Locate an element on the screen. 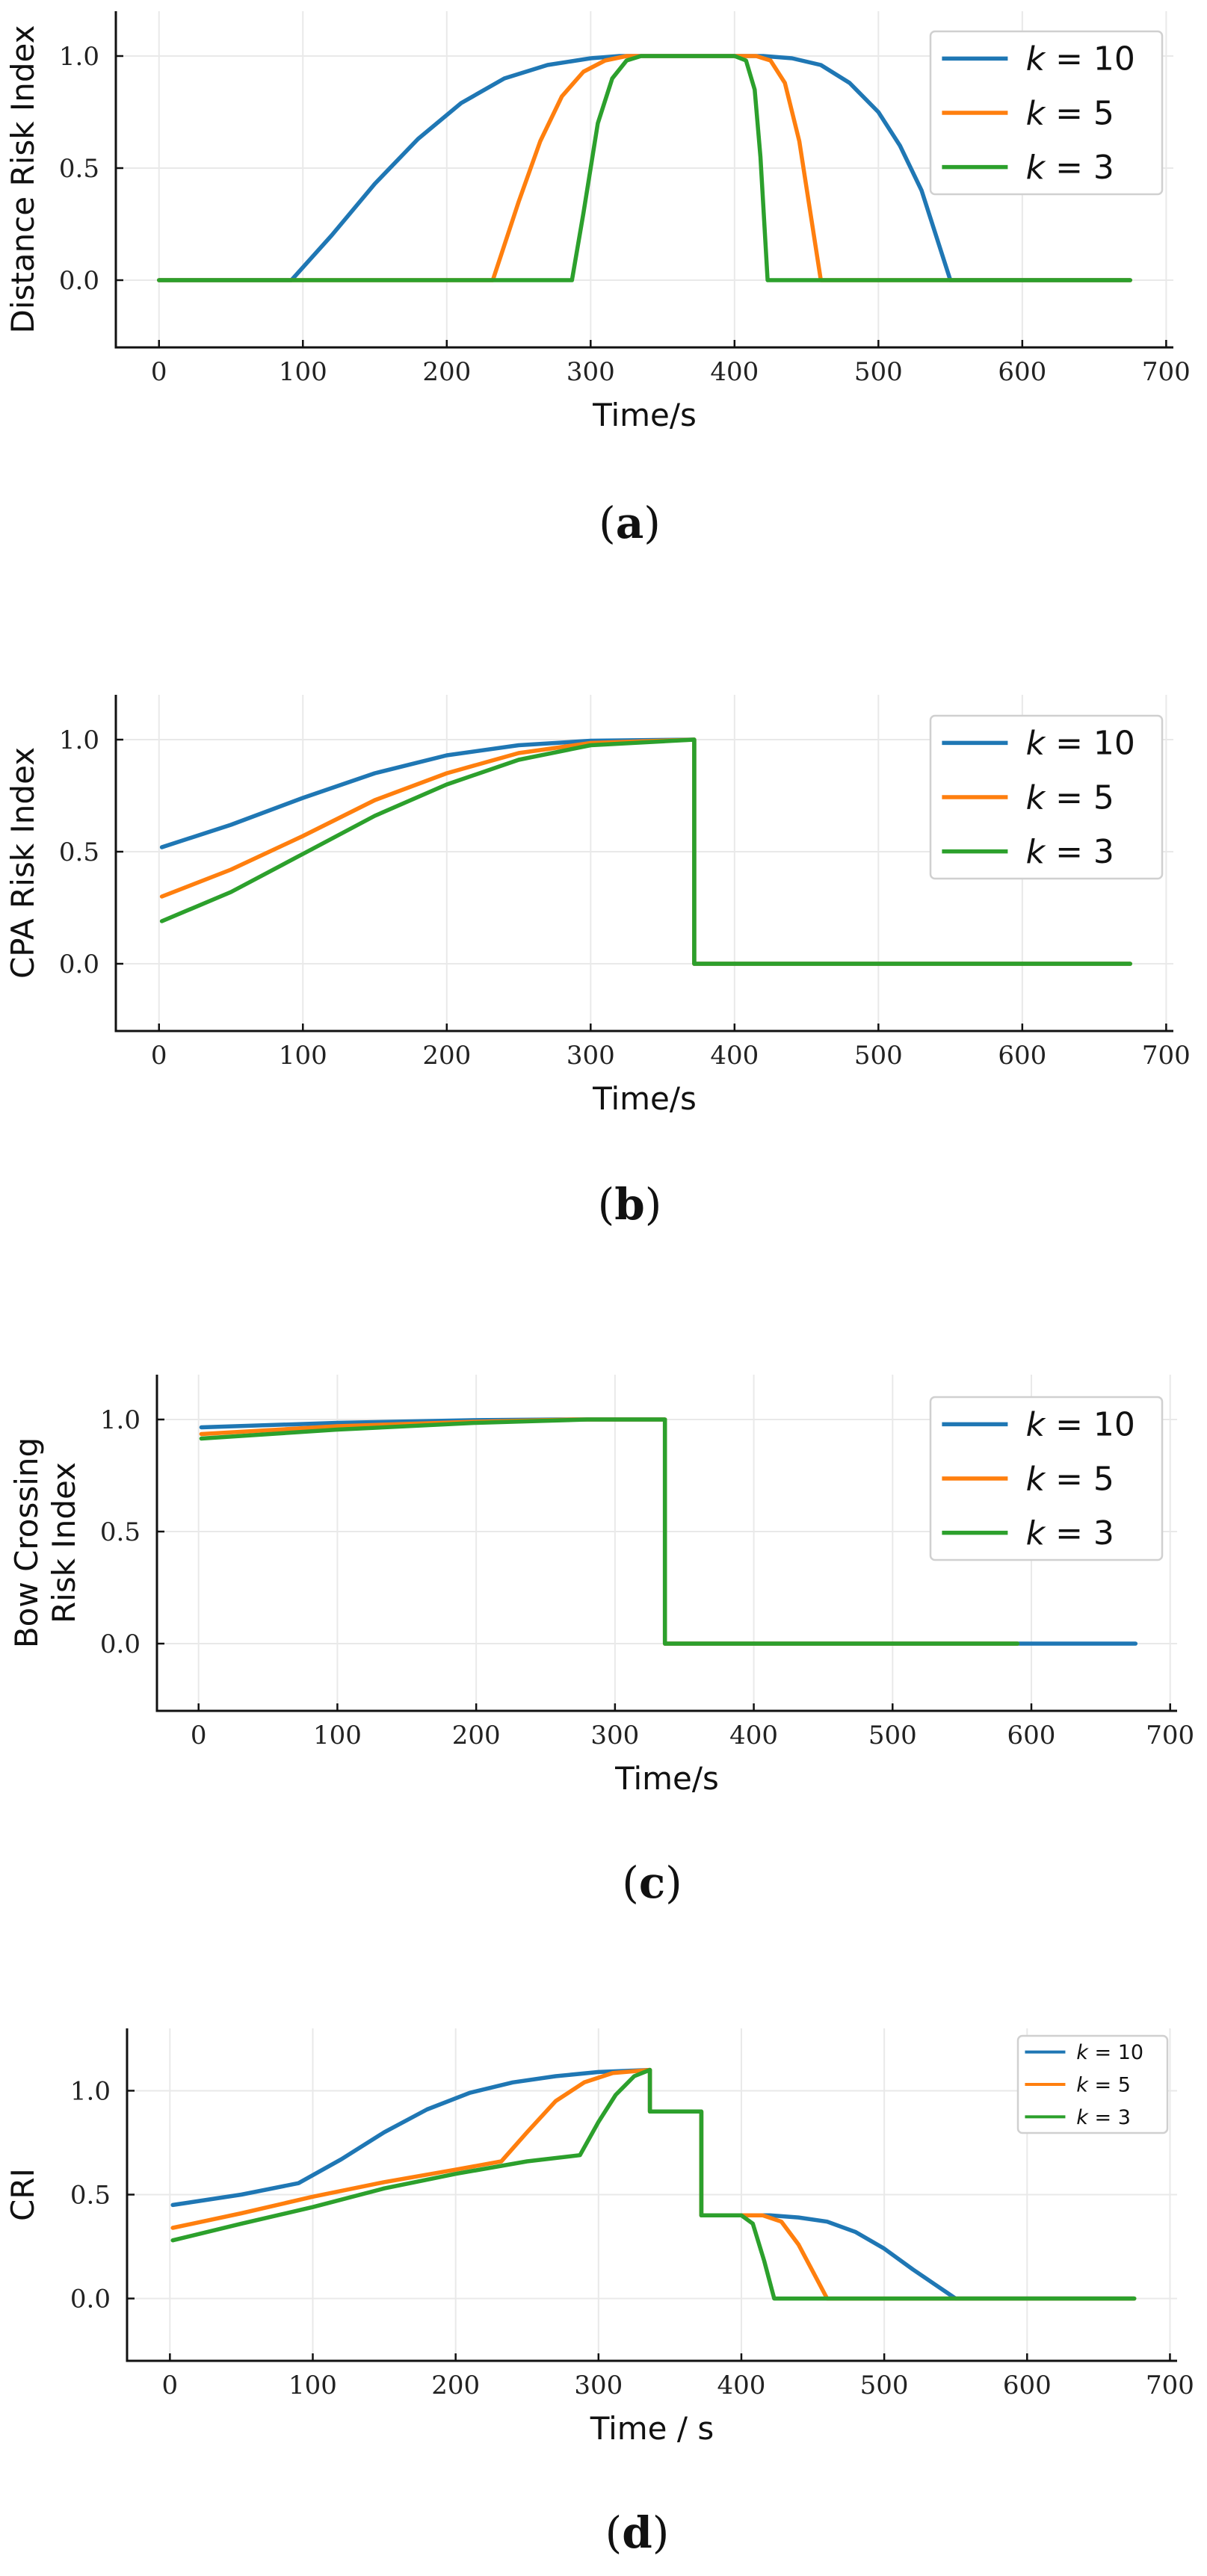  panel-caption: (c) is located at coordinates (652, 1882).